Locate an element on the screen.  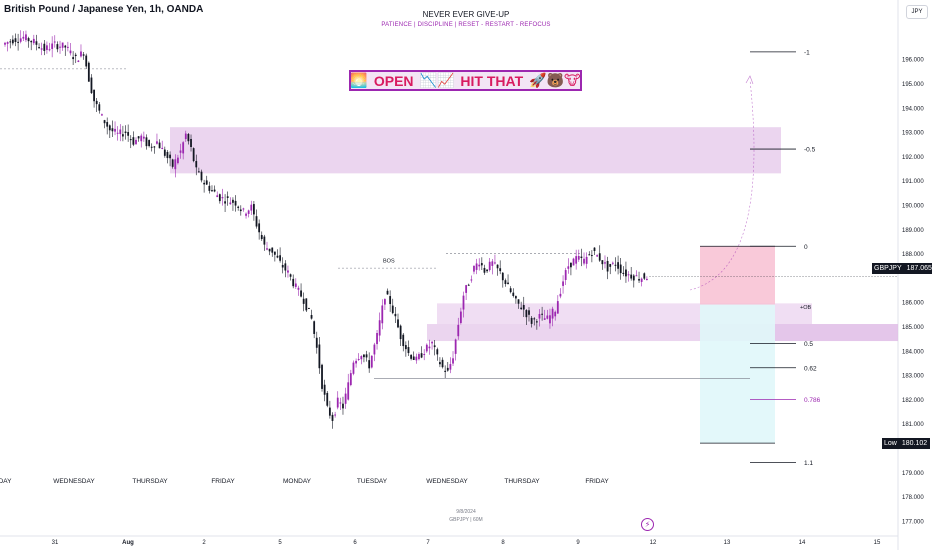
projection-arrow is located at coordinates (749, 80).